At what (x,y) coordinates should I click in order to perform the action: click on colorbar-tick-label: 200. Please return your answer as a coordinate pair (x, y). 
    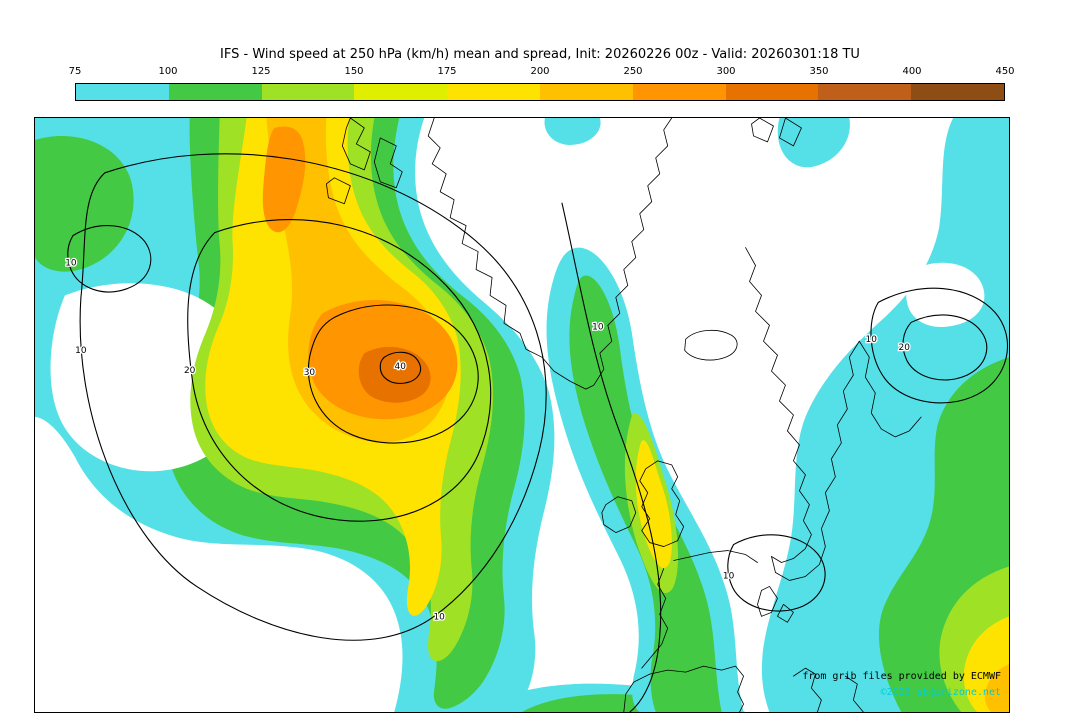
    Looking at the image, I should click on (540, 71).